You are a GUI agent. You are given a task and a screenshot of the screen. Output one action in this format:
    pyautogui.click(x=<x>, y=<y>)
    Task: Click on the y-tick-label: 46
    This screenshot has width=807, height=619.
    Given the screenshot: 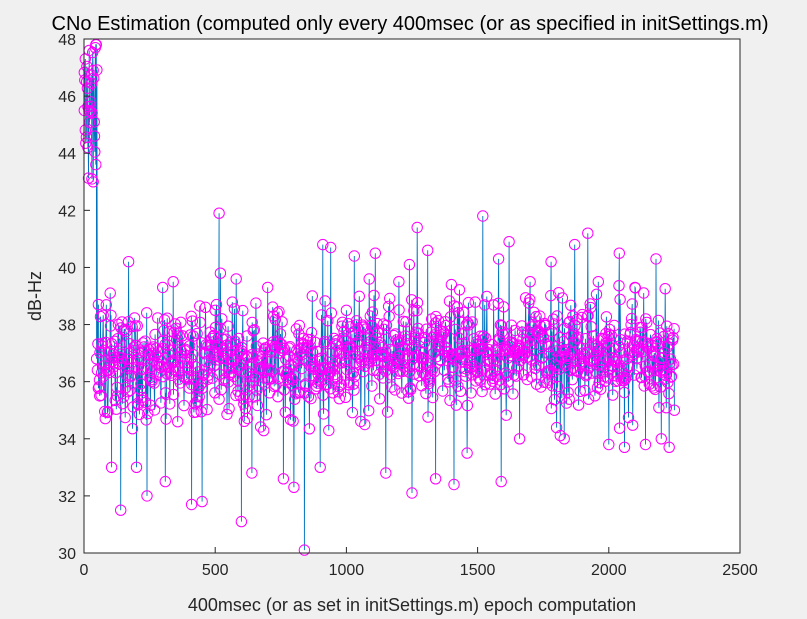 What is the action you would take?
    pyautogui.click(x=67, y=97)
    